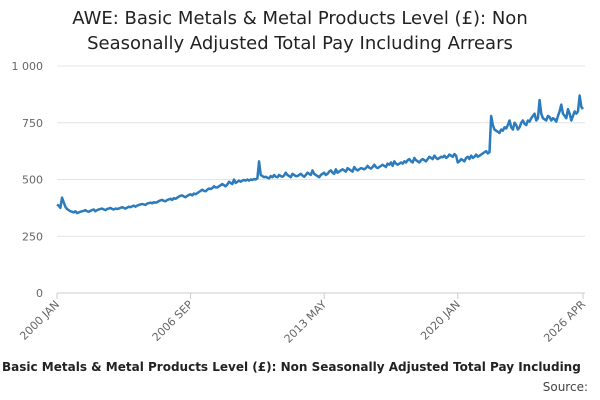 The image size is (600, 400). Describe the element at coordinates (39, 320) in the screenshot. I see `x-tick-label: 2000 JAN` at that location.